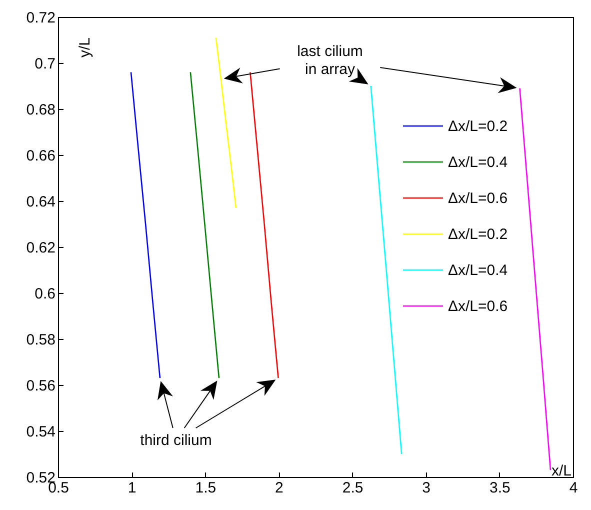 The height and width of the screenshot is (510, 591). What do you see at coordinates (41, 110) in the screenshot?
I see `y-tick-label: 0.68` at bounding box center [41, 110].